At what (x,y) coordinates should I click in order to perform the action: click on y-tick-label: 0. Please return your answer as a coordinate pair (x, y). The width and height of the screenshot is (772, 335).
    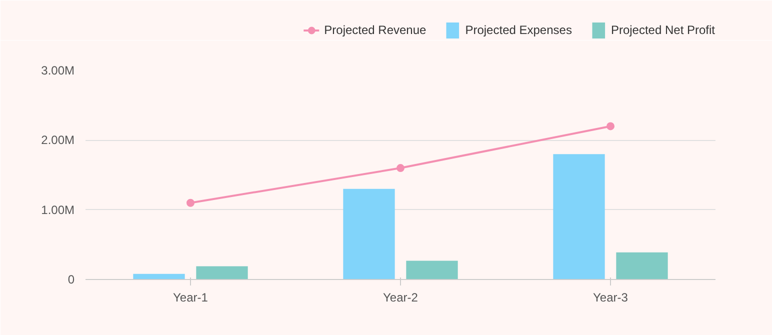
    Looking at the image, I should click on (71, 279).